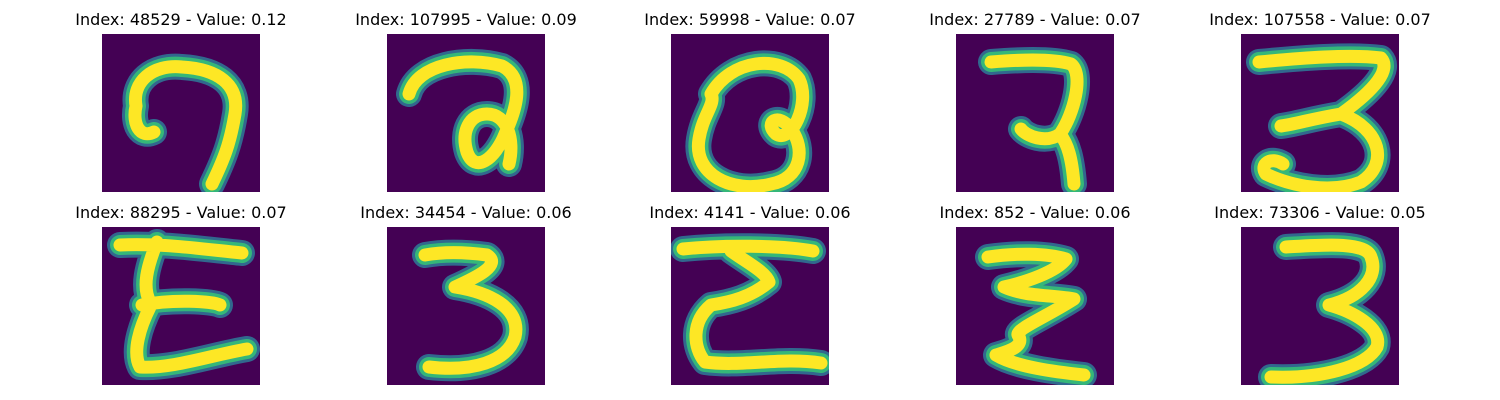 The height and width of the screenshot is (400, 1500). Describe the element at coordinates (1035, 212) in the screenshot. I see `panel-title: Index: 852 - Value: 0.06` at that location.